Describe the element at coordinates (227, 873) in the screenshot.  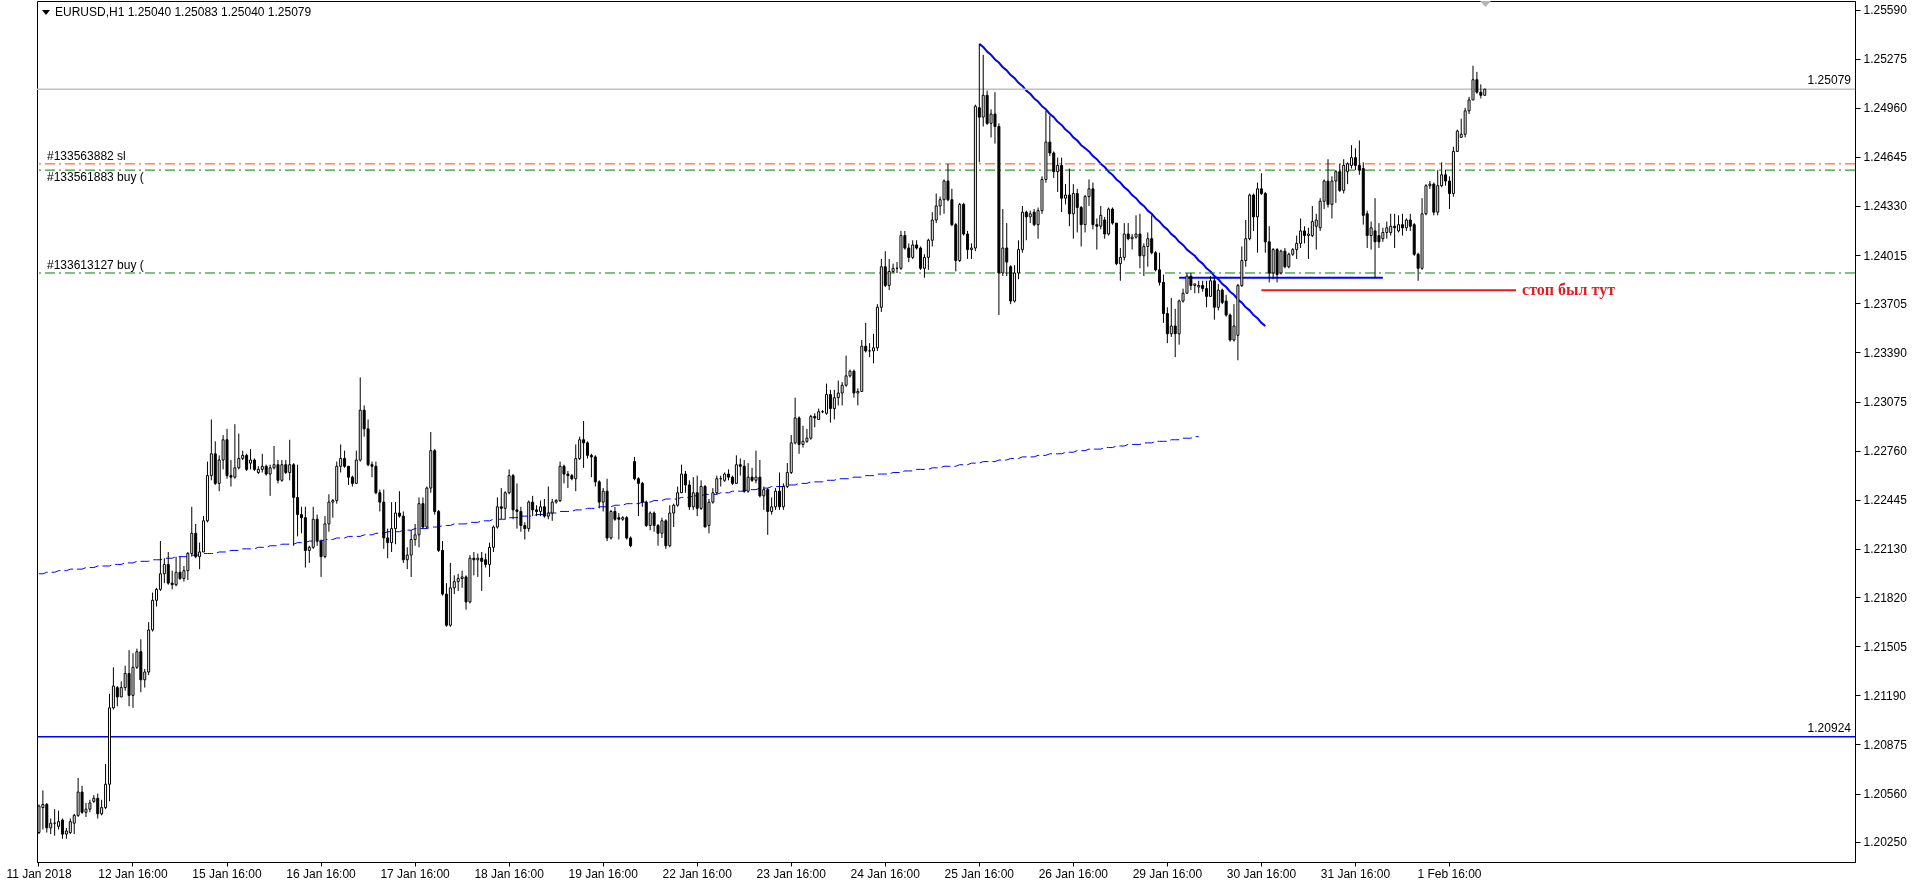
I see `x-tick-label: 15 Jan 16:00` at that location.